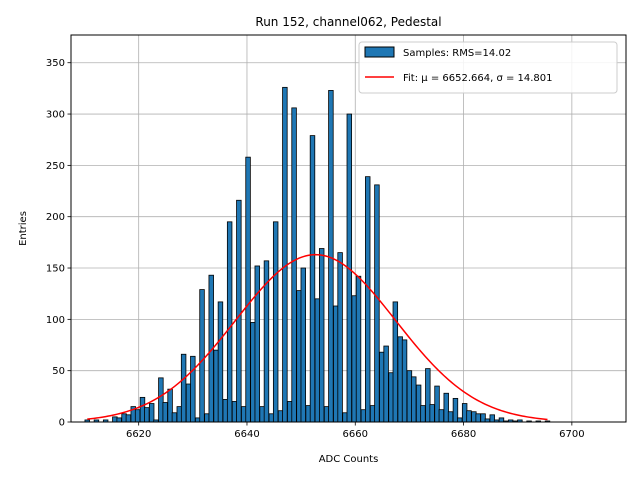 The image size is (640, 480). I want to click on legend-fit-label: Fit: μ = 6652.664, σ = 14.801, so click(478, 78).